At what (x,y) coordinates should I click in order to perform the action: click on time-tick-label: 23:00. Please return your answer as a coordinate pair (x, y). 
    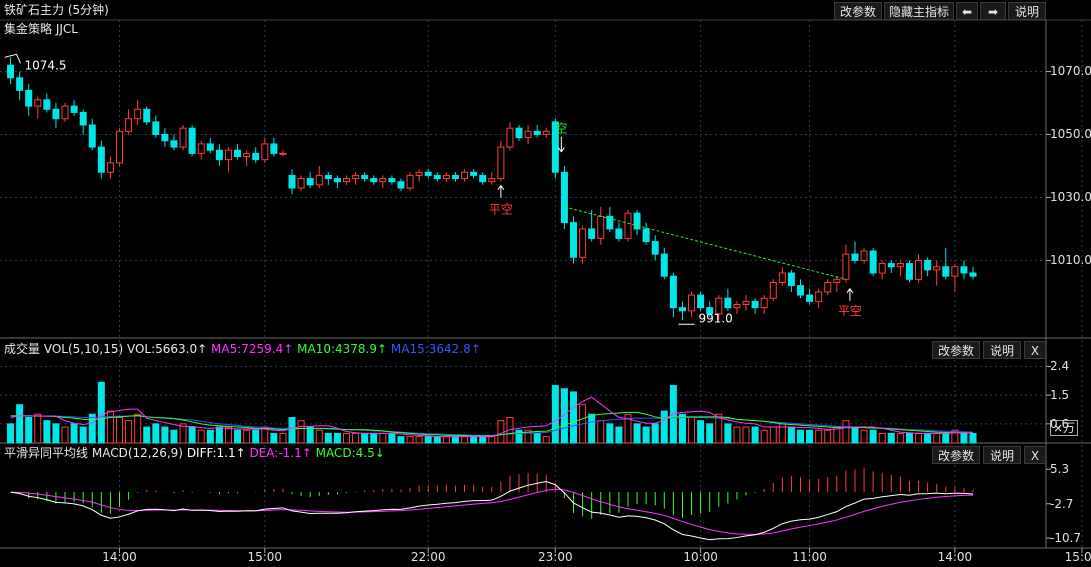
    Looking at the image, I should click on (555, 557).